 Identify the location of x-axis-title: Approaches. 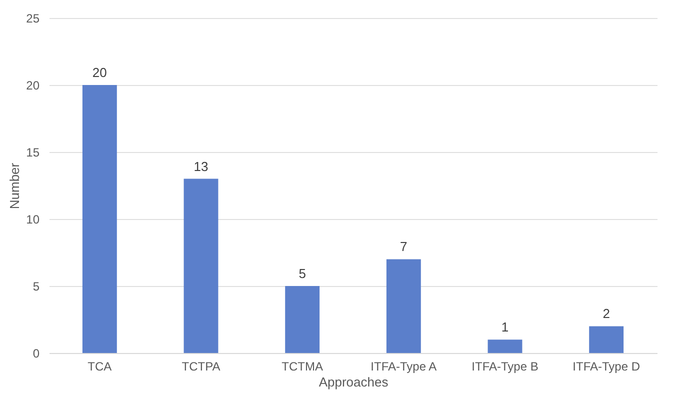
(353, 382).